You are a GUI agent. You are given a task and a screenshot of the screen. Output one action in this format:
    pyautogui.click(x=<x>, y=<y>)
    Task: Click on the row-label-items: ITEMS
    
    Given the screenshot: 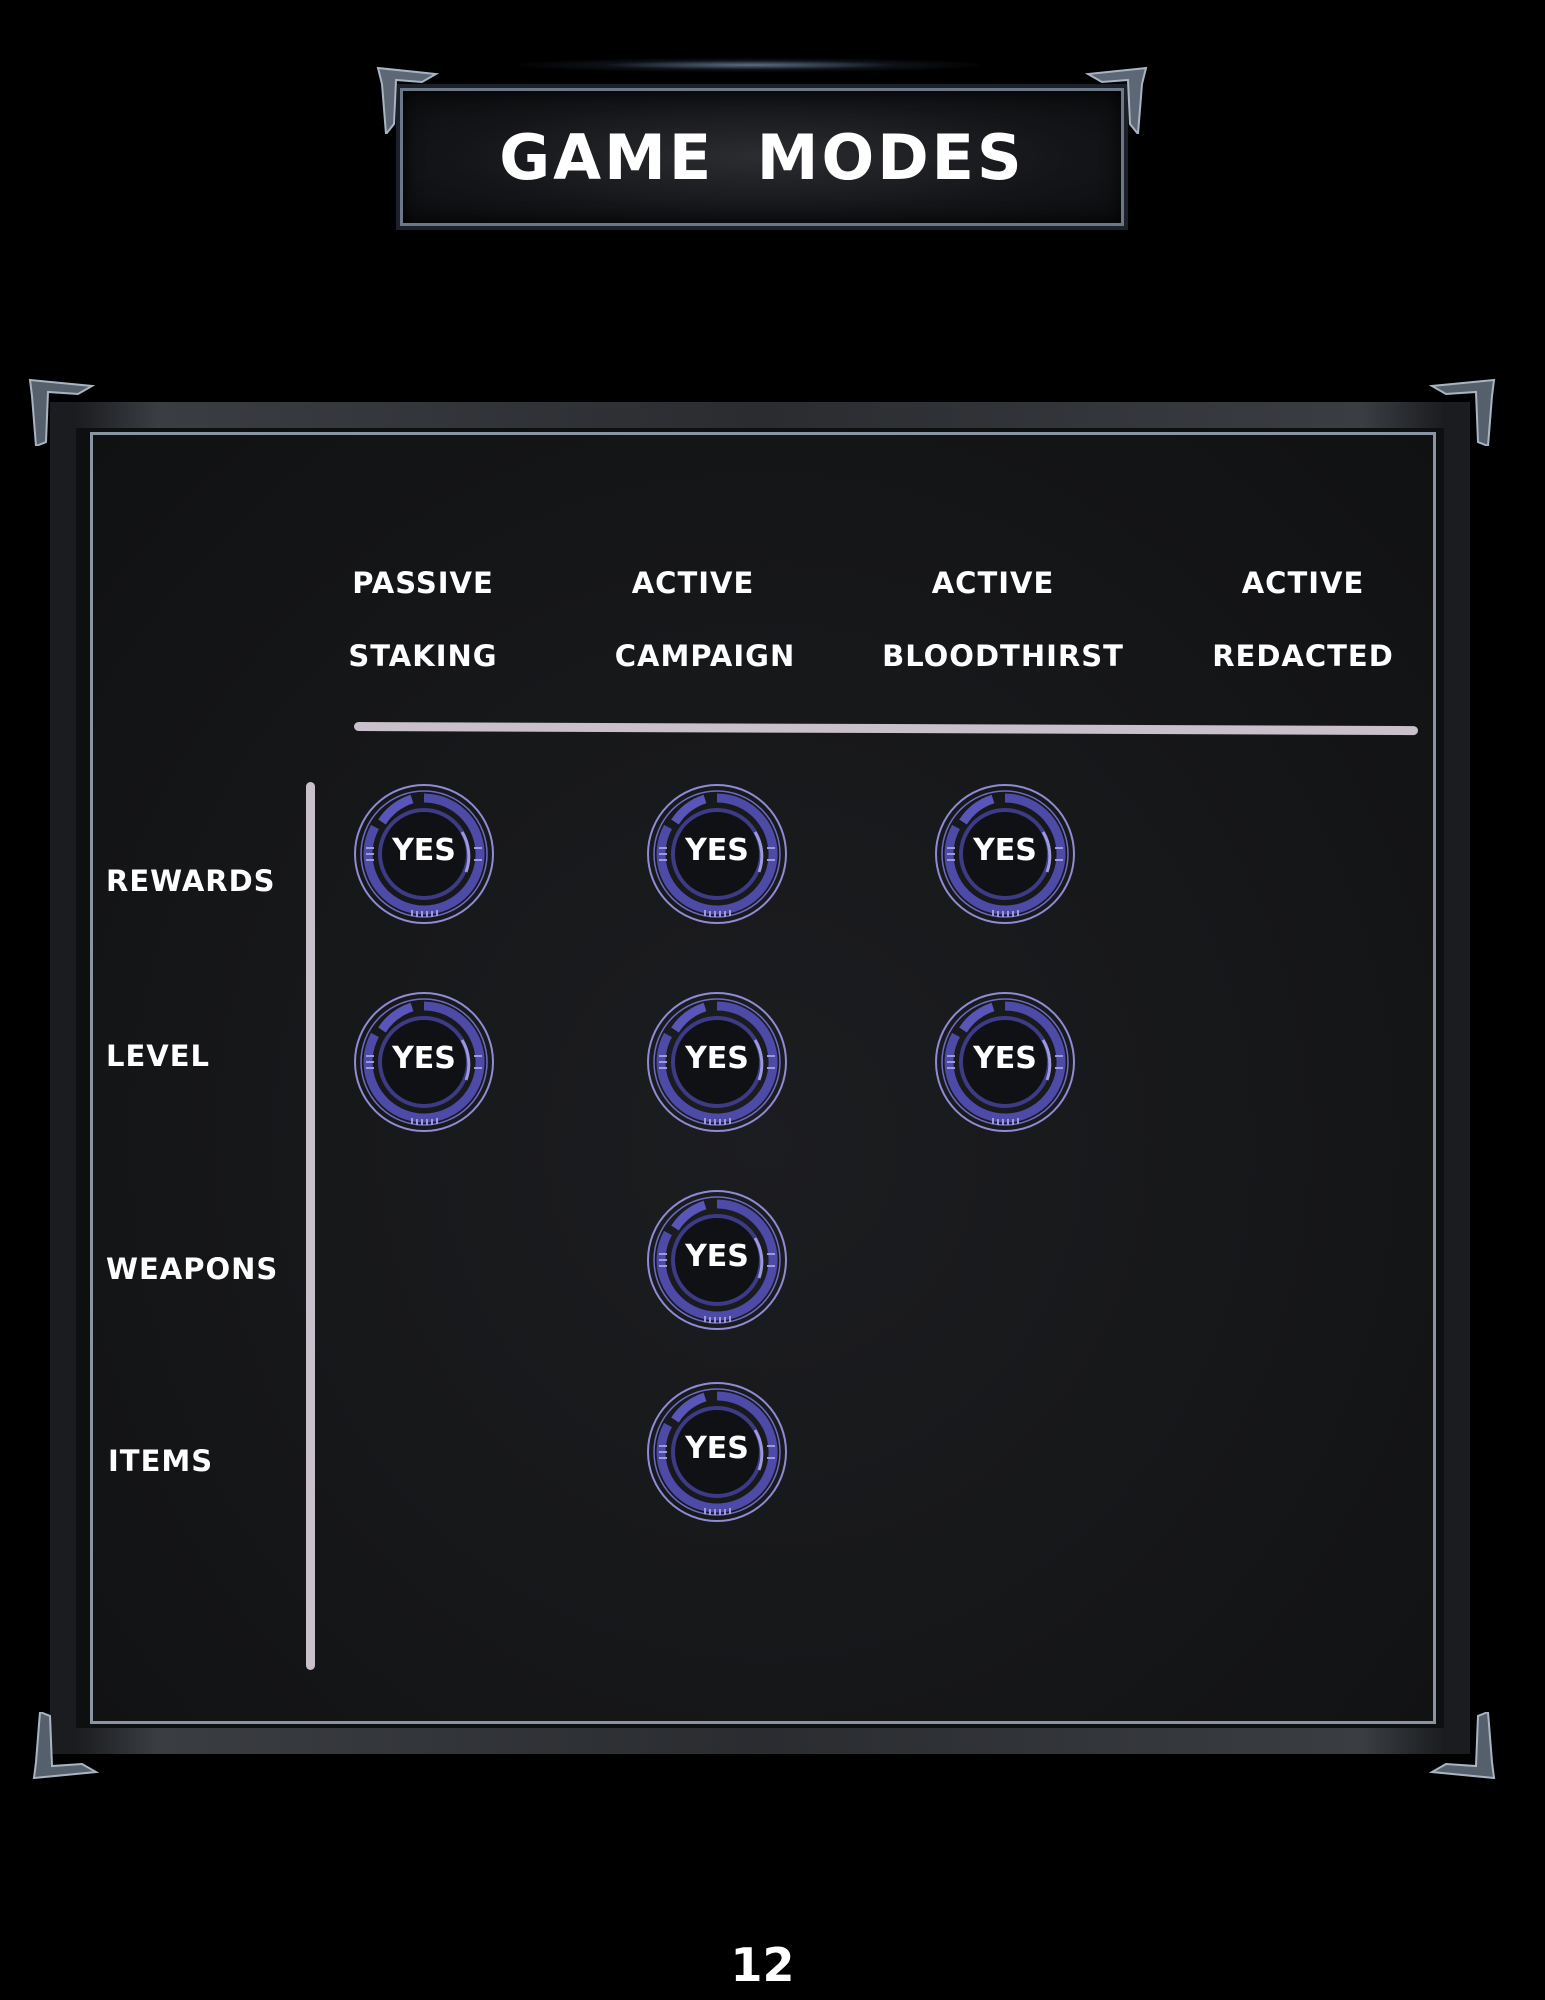 What is the action you would take?
    pyautogui.click(x=161, y=1461)
    